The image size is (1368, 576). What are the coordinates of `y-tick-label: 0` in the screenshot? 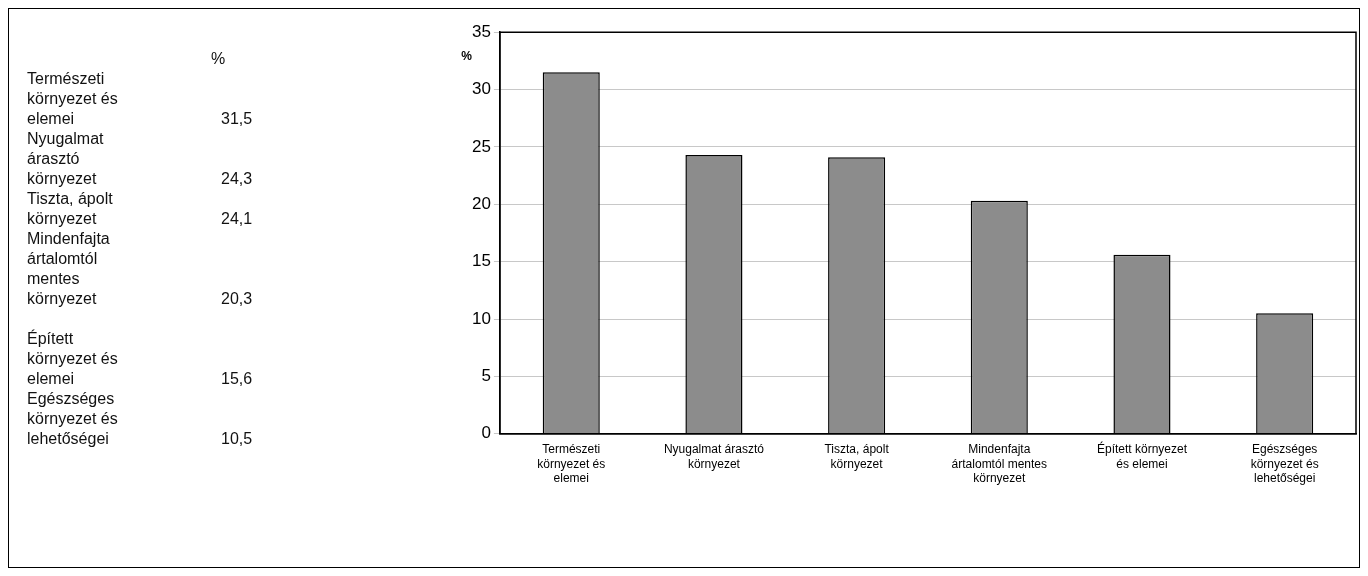 It's located at (486, 433).